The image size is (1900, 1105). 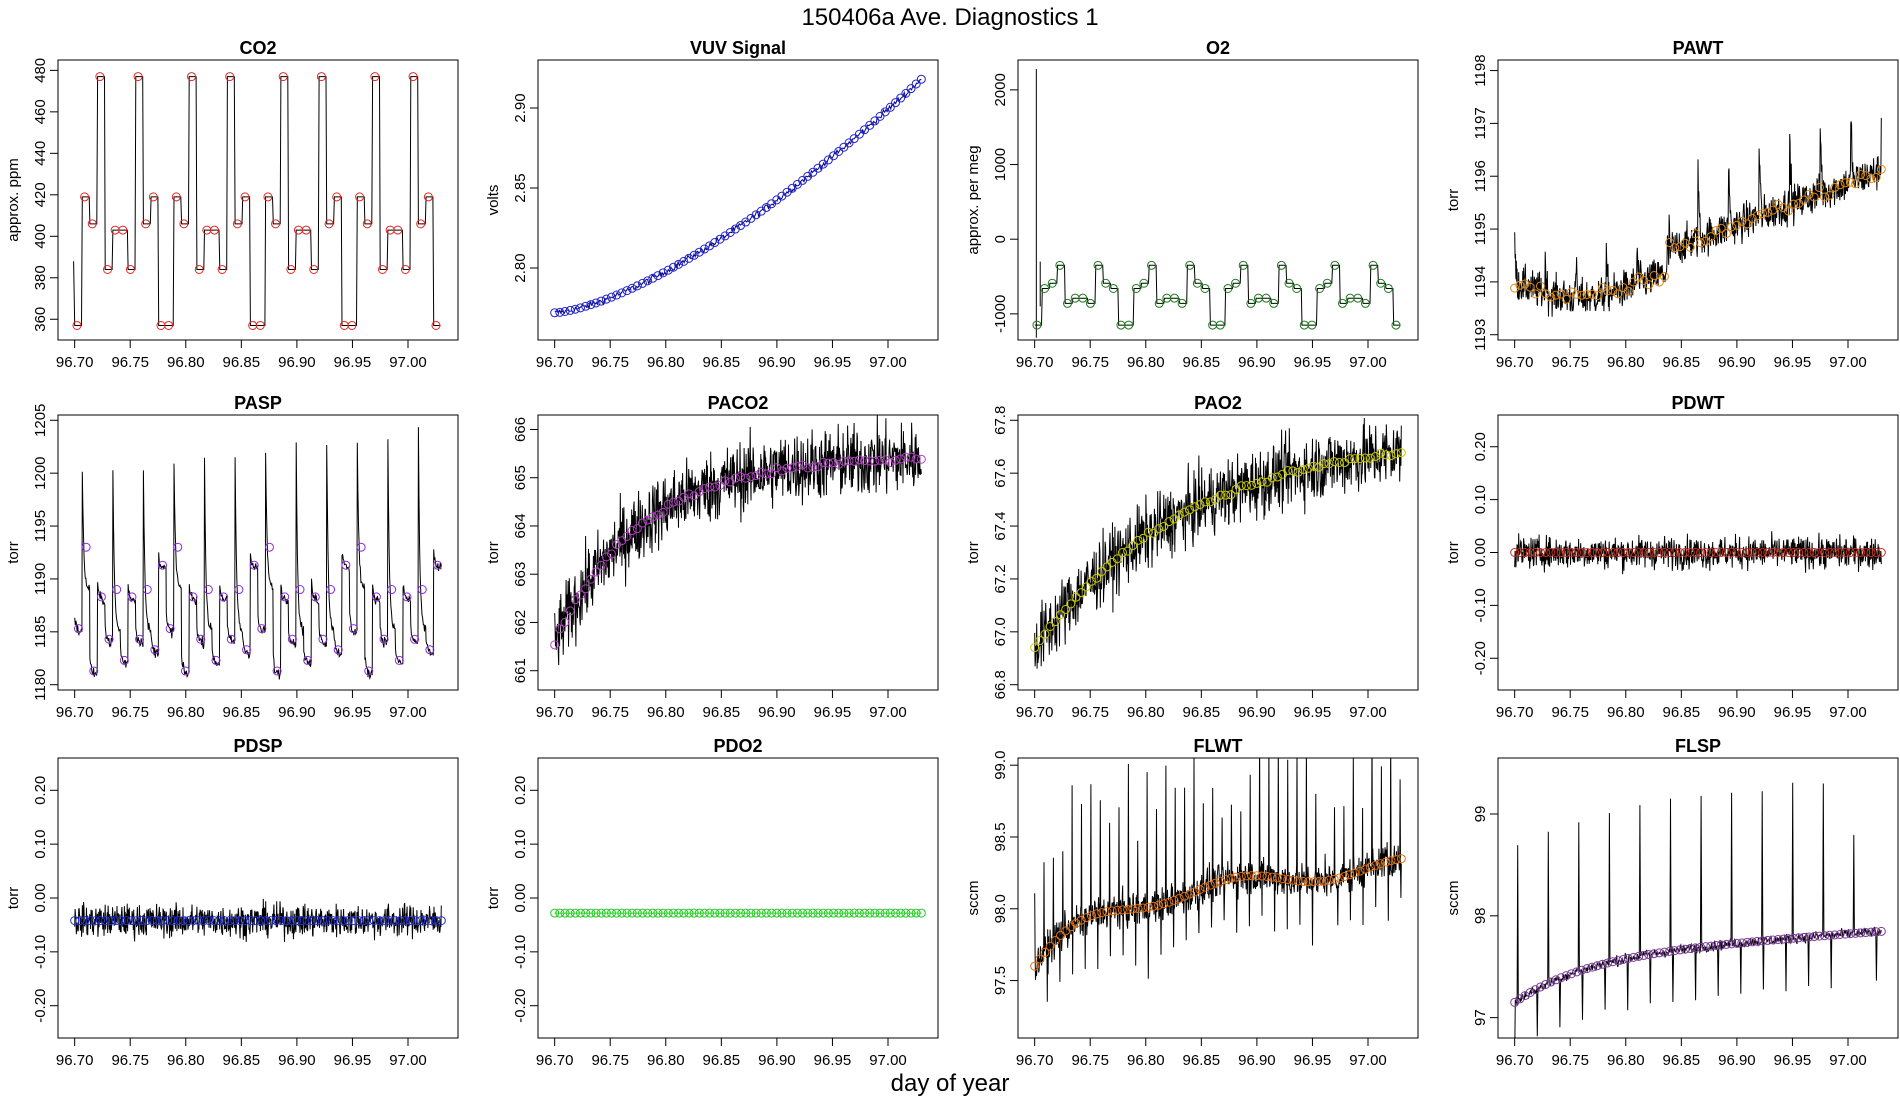 I want to click on y-tick-label: 0.10, so click(x=520, y=844).